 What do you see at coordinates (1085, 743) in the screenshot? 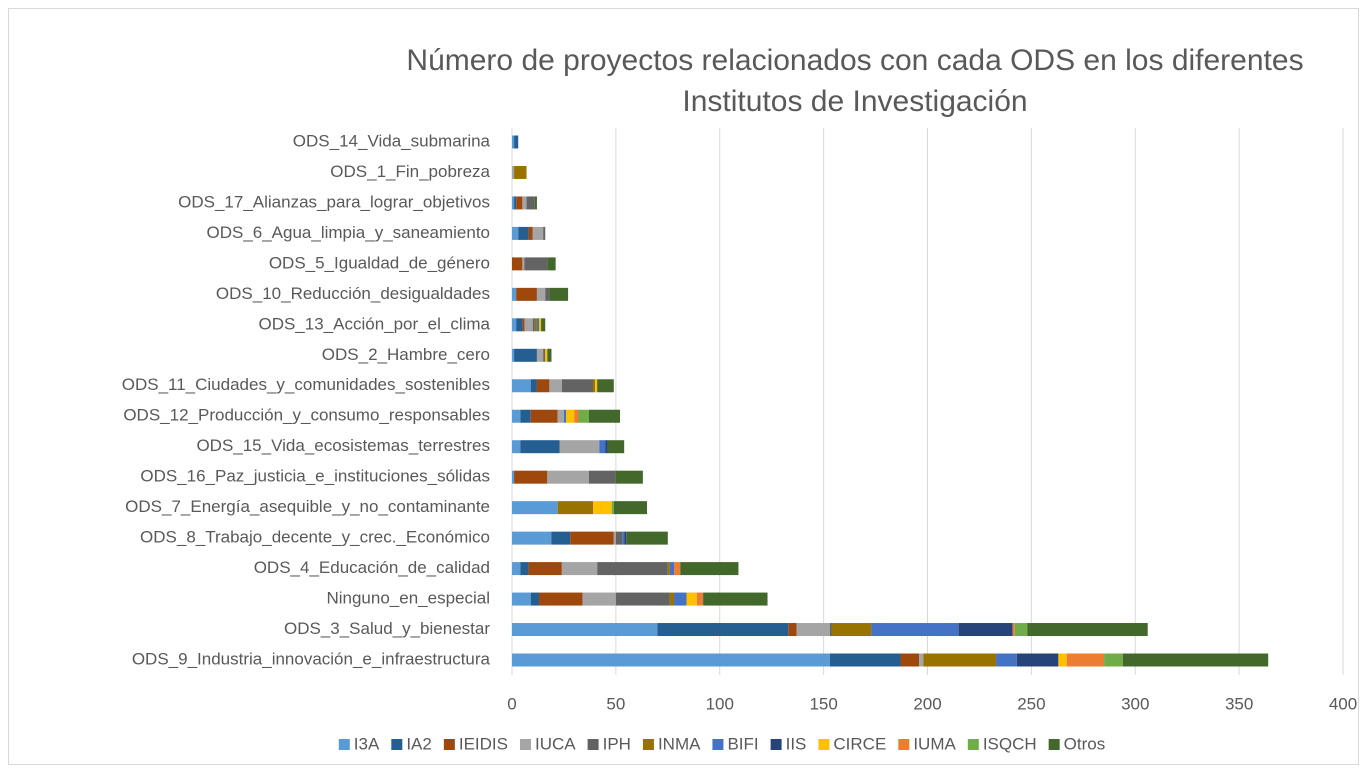
I see `legend-label: Otros` at bounding box center [1085, 743].